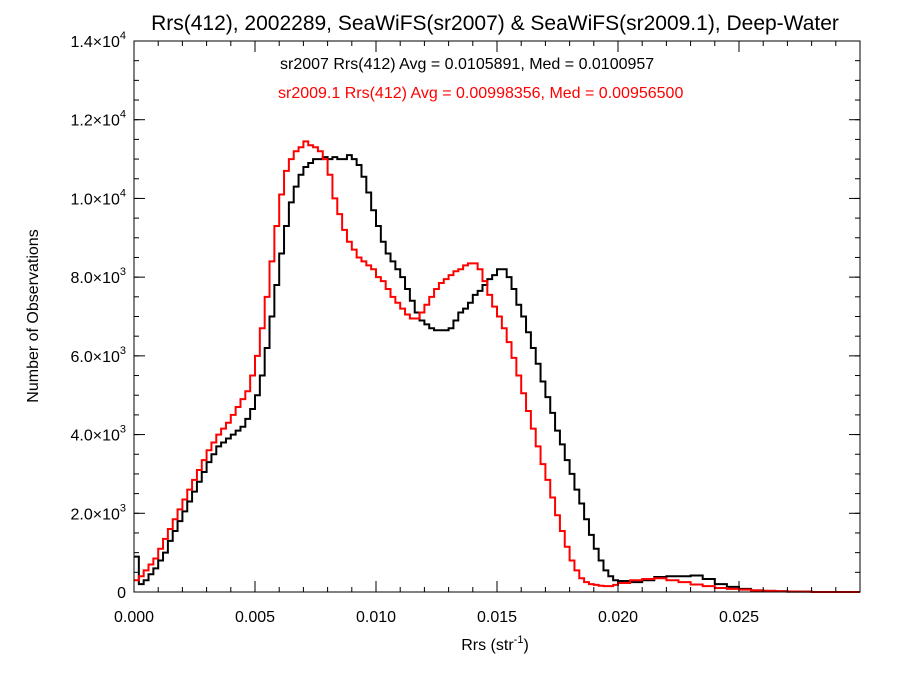 The width and height of the screenshot is (900, 675). Describe the element at coordinates (98, 119) in the screenshot. I see `y-tick-label: 1.2×10⁴` at that location.